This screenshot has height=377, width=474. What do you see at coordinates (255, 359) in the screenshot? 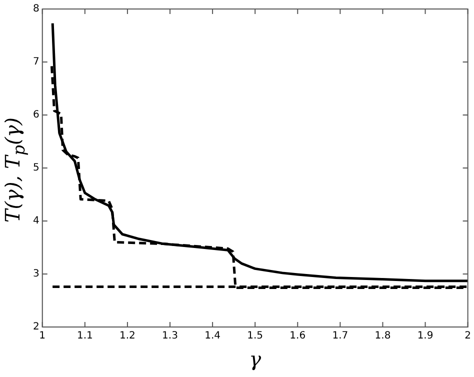
I see `x-axis-title: γ` at bounding box center [255, 359].